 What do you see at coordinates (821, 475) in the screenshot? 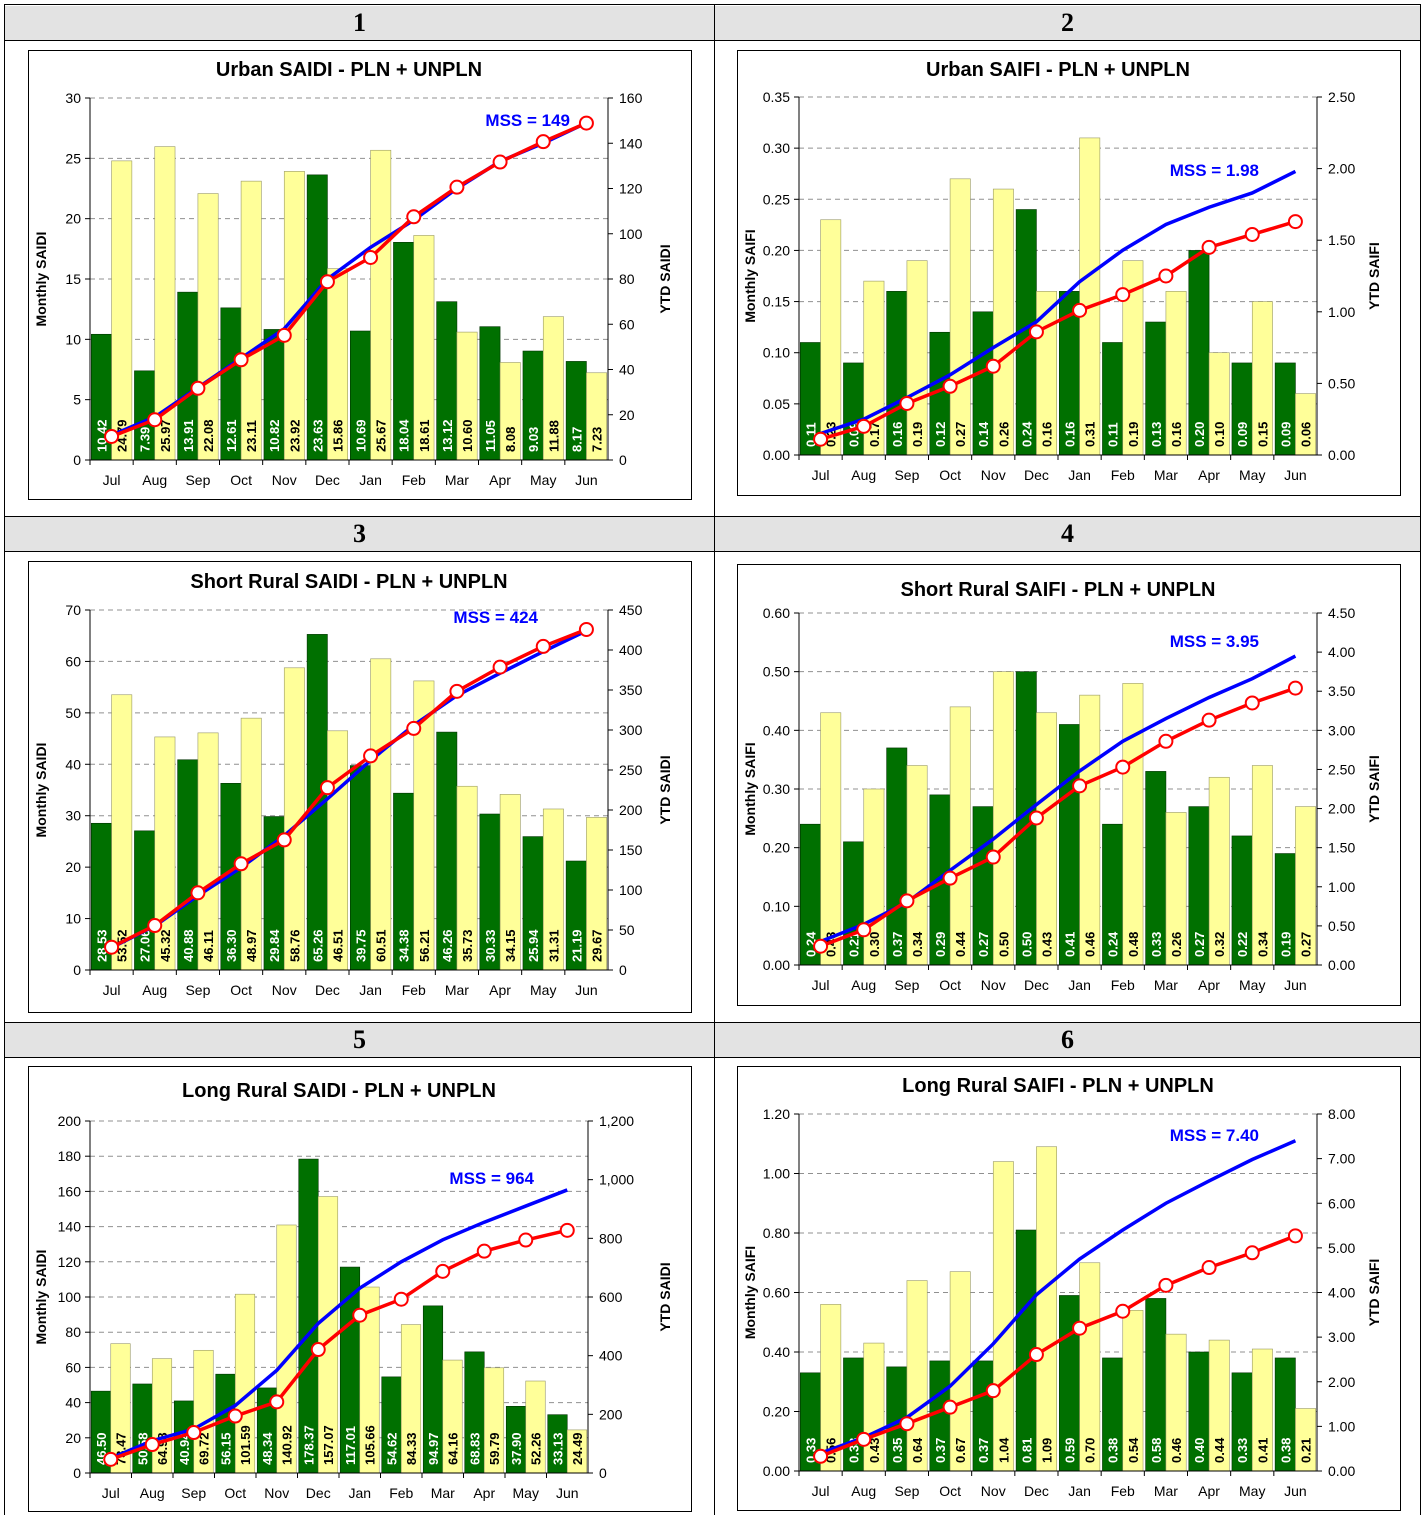
I see `x-tick-label: Jul` at bounding box center [821, 475].